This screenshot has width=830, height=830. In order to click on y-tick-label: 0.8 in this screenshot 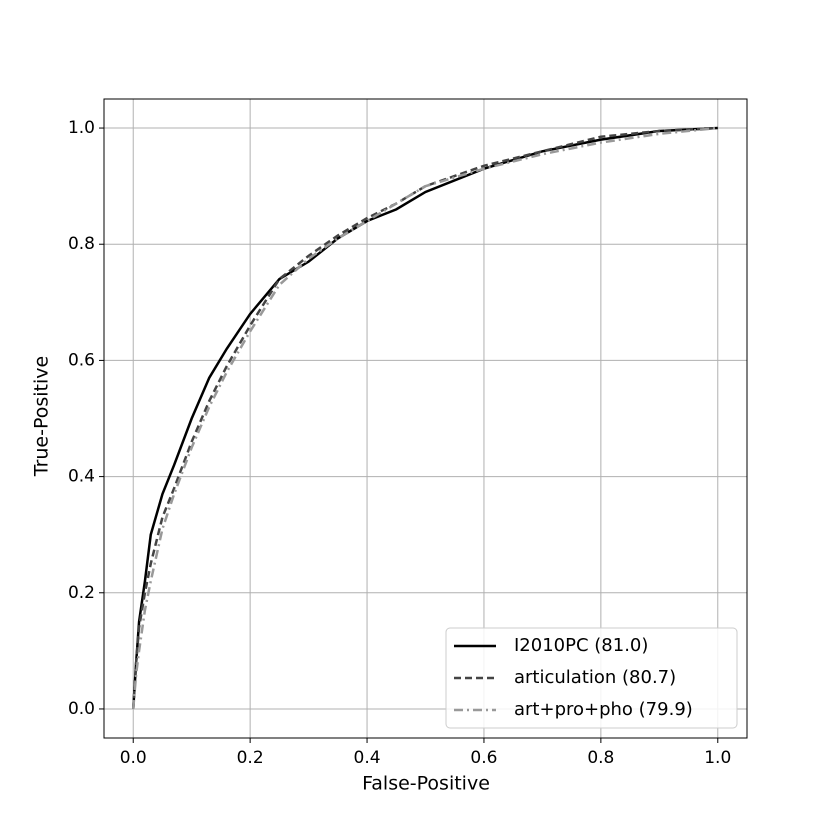, I will do `click(81, 244)`.